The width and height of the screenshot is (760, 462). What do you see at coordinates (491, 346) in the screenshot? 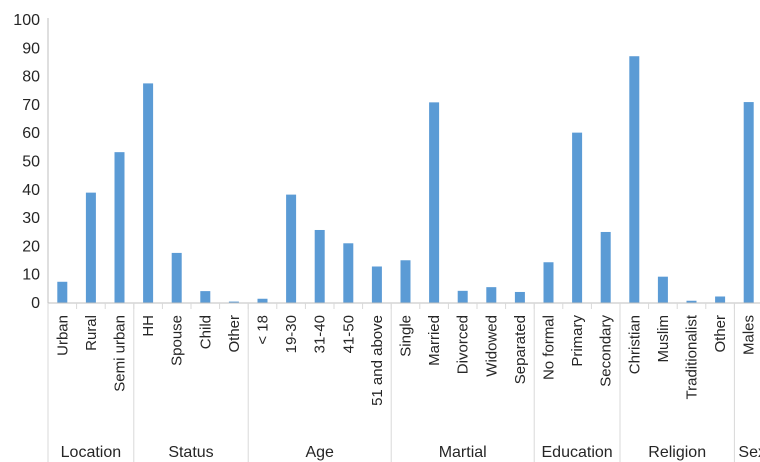
I see `category-label: Widowed` at bounding box center [491, 346].